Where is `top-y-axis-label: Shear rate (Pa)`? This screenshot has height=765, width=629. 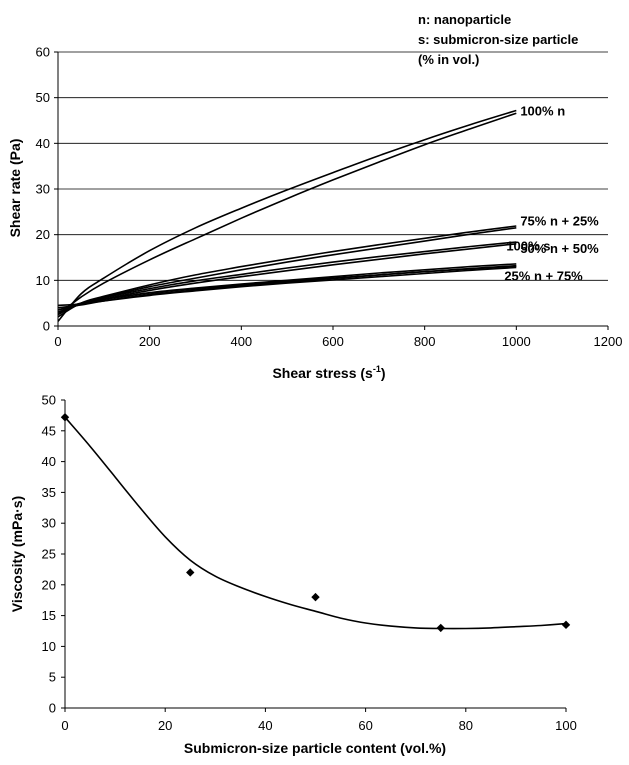
top-y-axis-label: Shear rate (Pa) is located at coordinates (15, 188).